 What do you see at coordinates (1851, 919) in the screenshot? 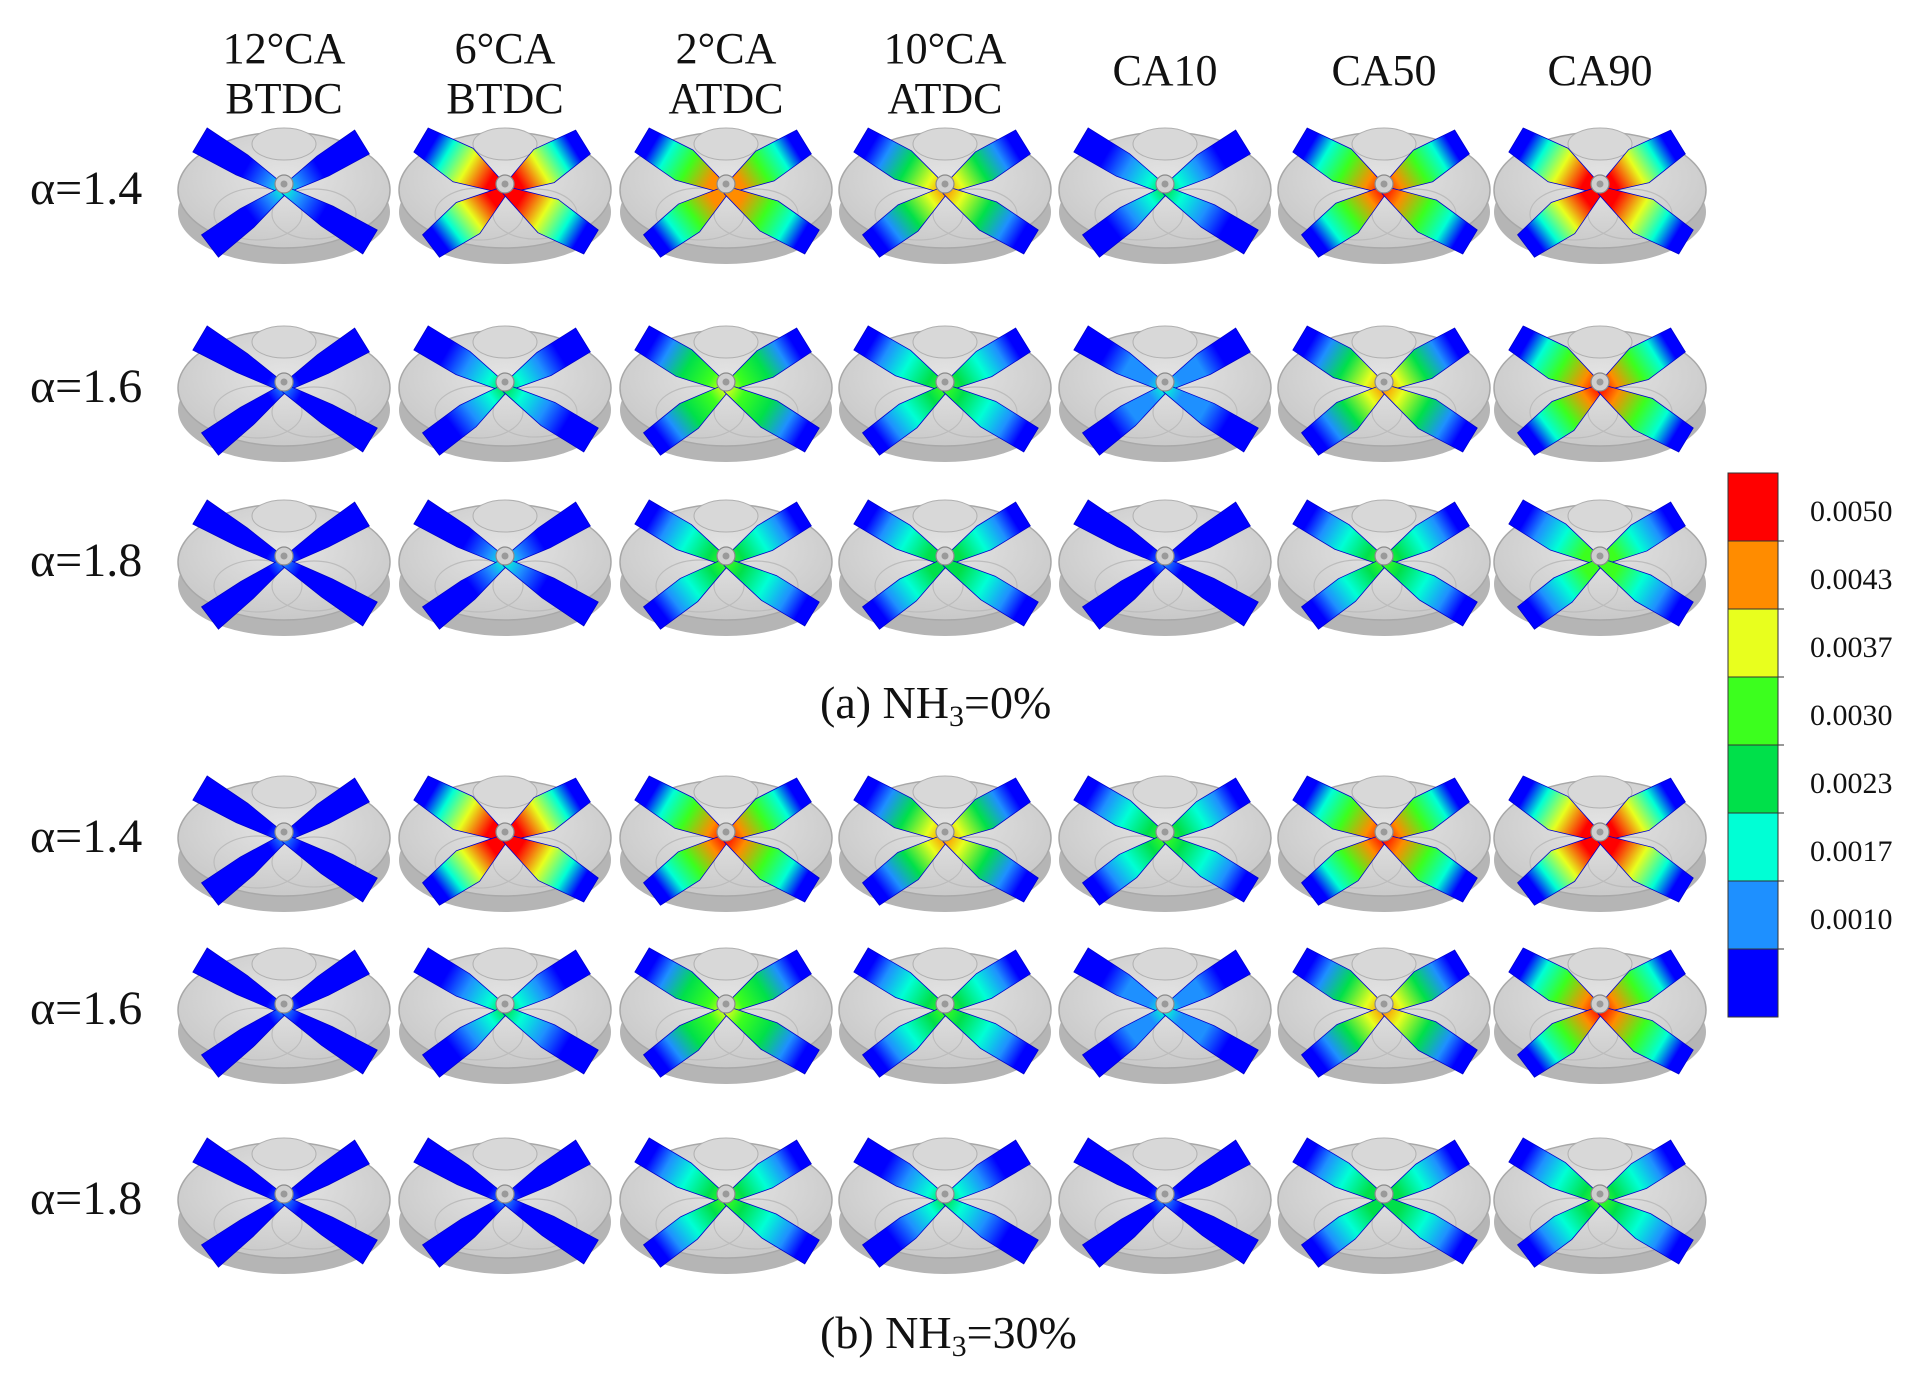
I see `colorbar-tick-label: 0.0010` at bounding box center [1851, 919].